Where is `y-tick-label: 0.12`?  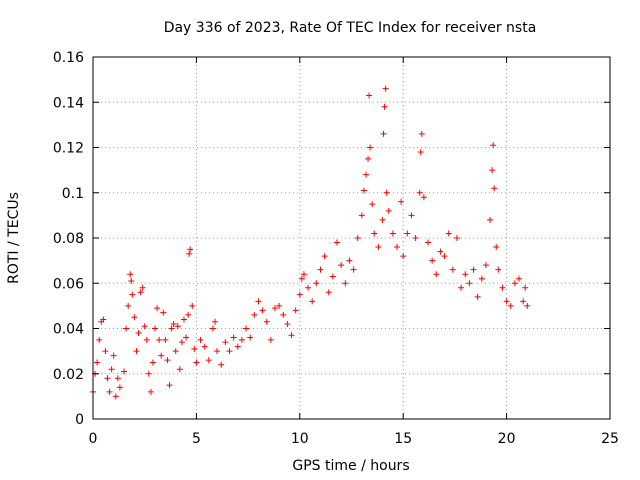
y-tick-label: 0.12 is located at coordinates (68, 149).